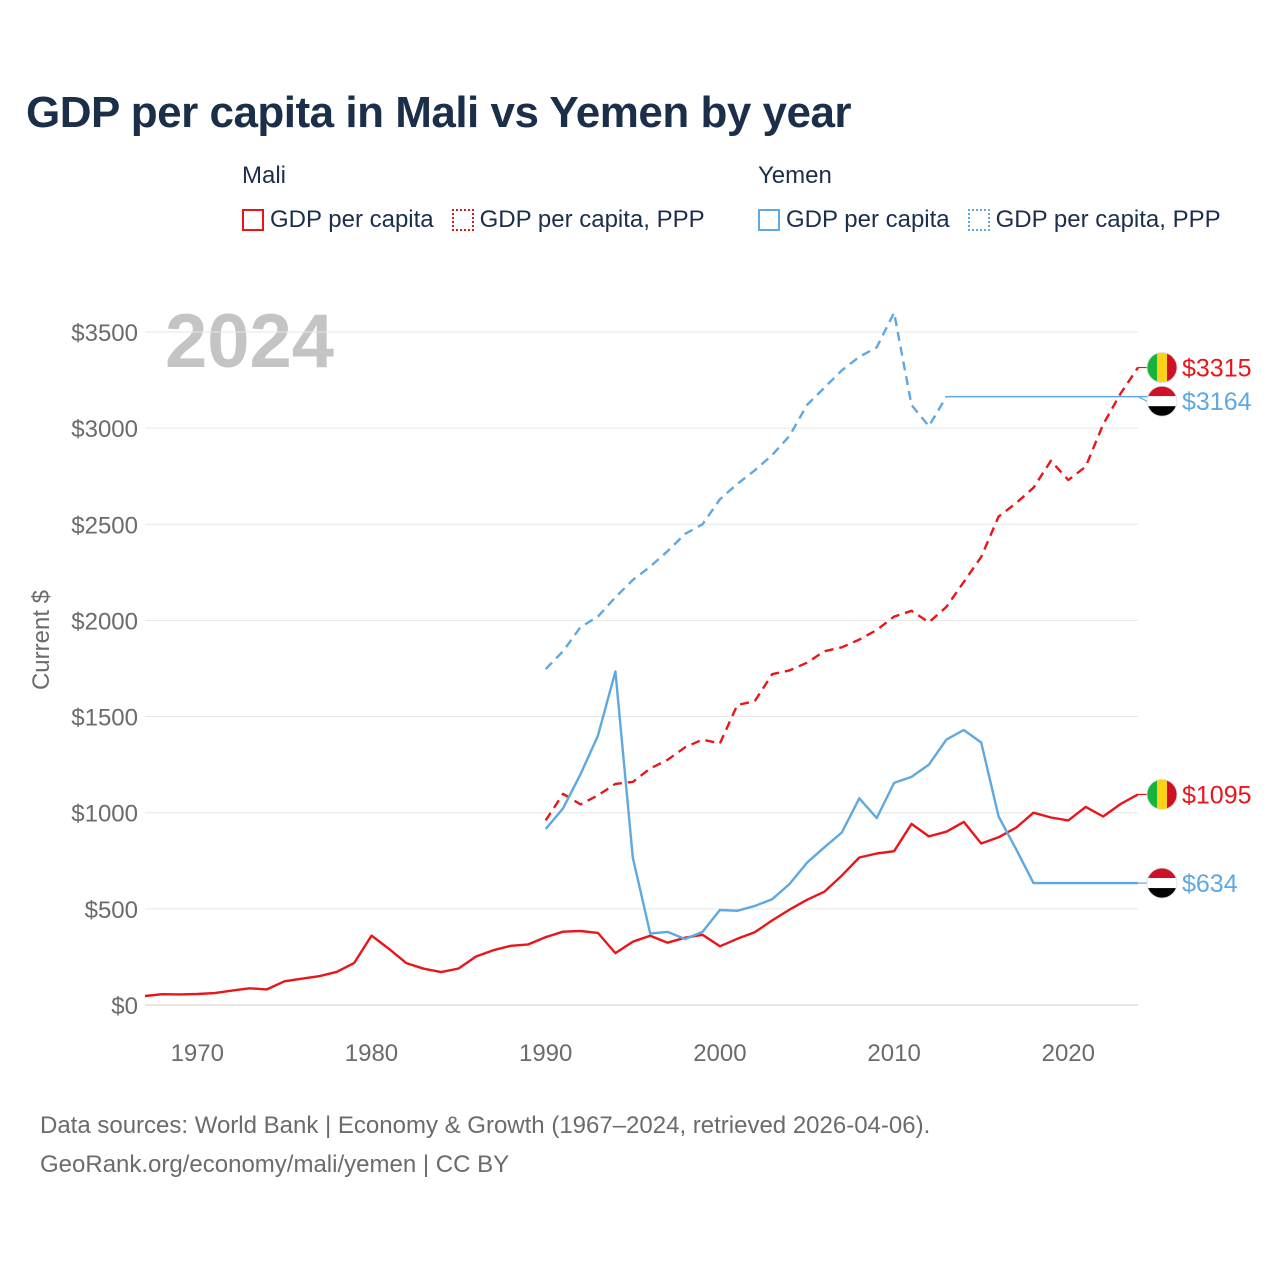  What do you see at coordinates (1217, 402) in the screenshot?
I see `end-value-label: $3164` at bounding box center [1217, 402].